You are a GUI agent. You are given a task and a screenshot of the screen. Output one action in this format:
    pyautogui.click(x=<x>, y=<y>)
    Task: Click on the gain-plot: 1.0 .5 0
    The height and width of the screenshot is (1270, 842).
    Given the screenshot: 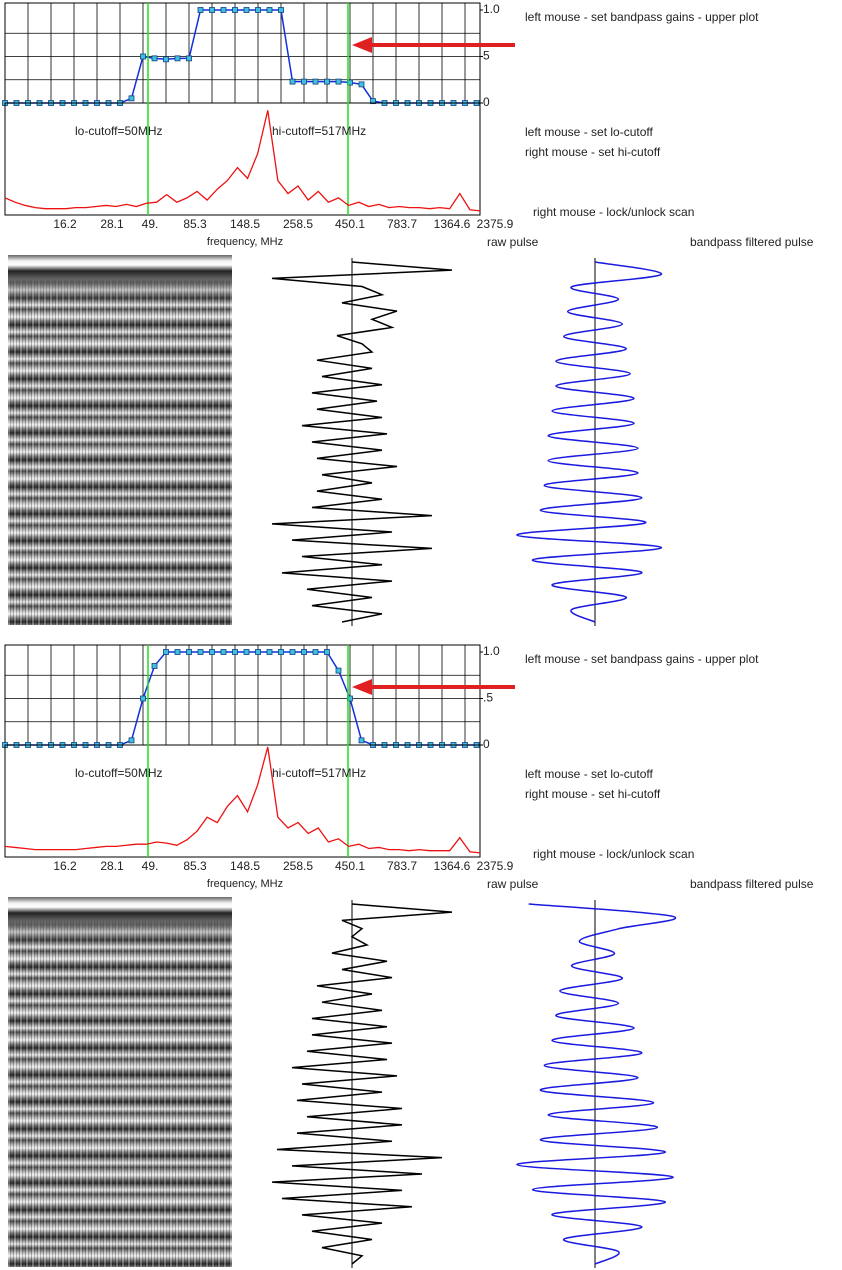 What is the action you would take?
    pyautogui.click(x=251, y=697)
    